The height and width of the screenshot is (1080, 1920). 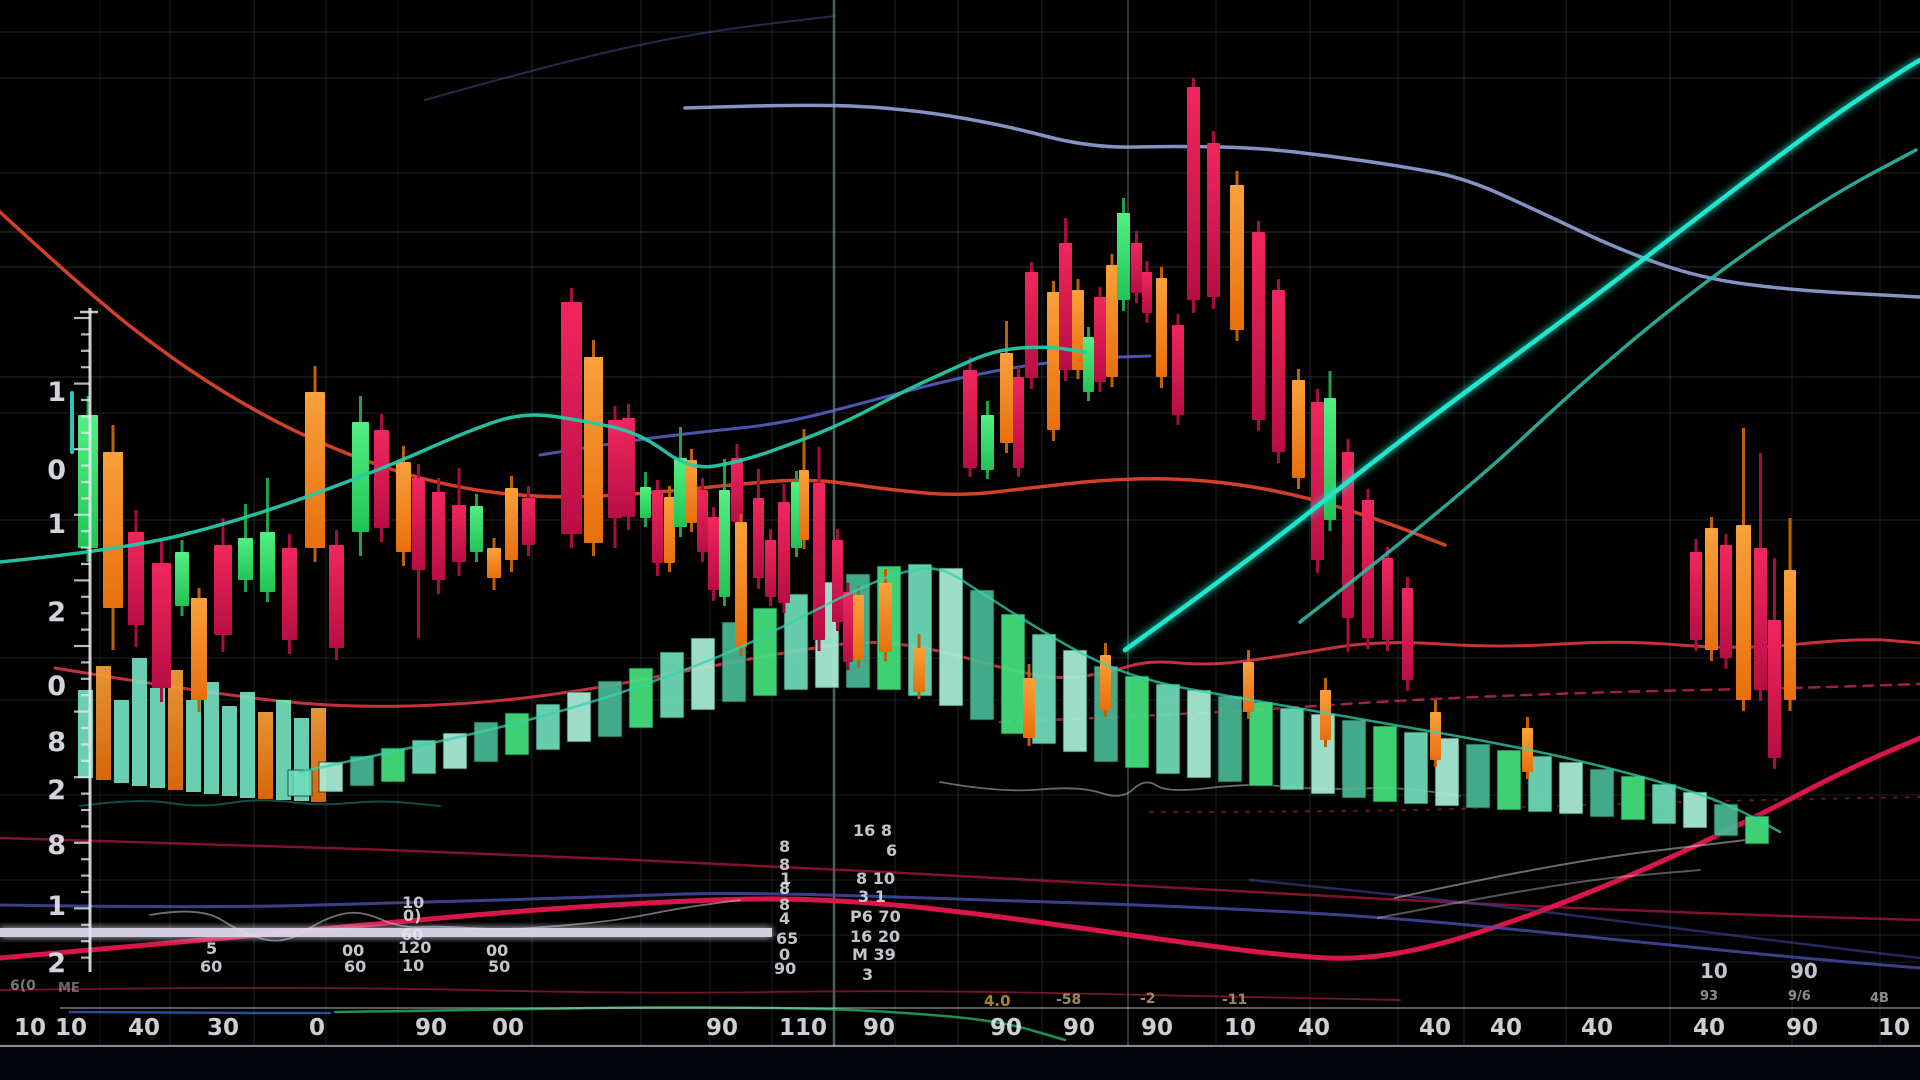 I want to click on decorative-numeral: 0, so click(x=784, y=954).